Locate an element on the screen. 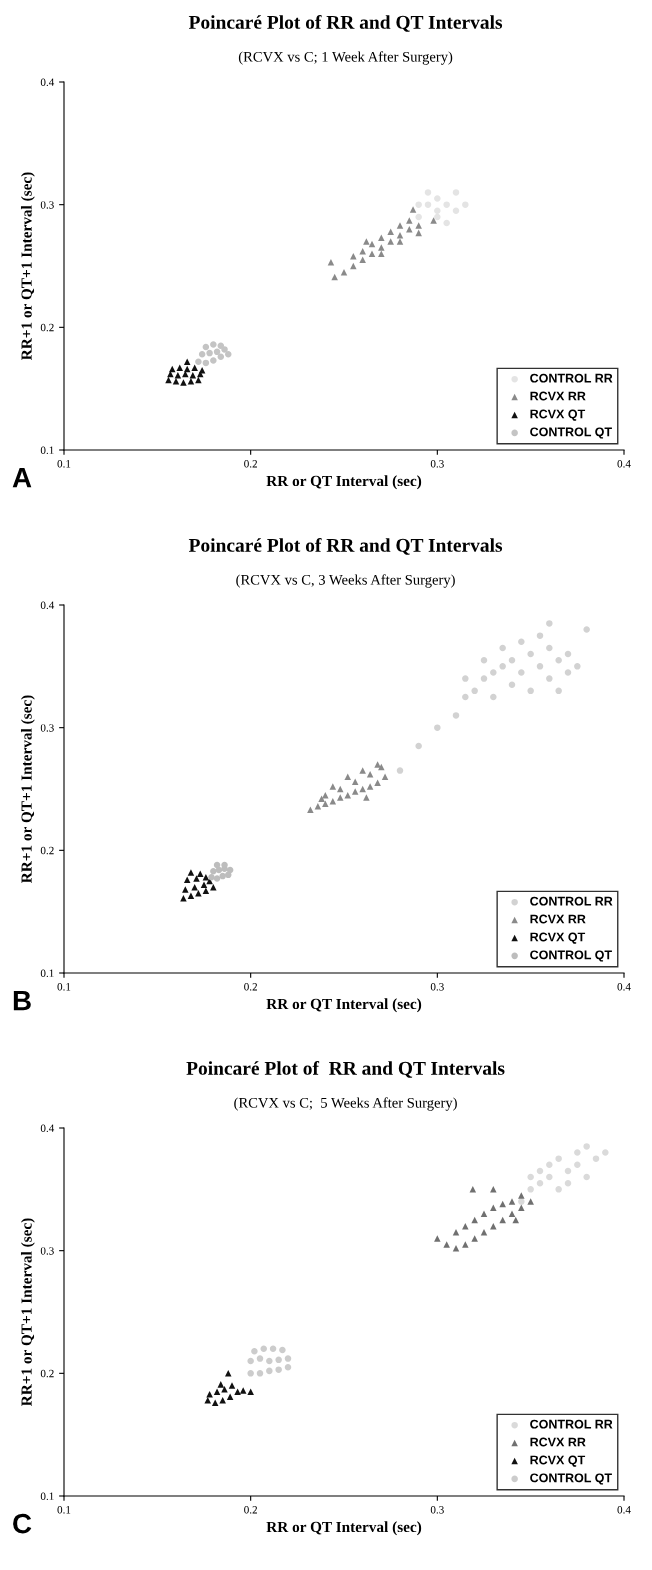 Image resolution: width=652 pixels, height=1570 pixels. y-tick-label: 0.1 is located at coordinates (47, 1496).